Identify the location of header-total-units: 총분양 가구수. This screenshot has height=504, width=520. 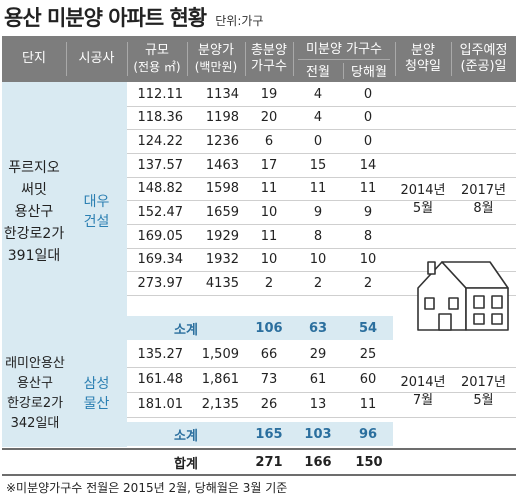
(269, 59).